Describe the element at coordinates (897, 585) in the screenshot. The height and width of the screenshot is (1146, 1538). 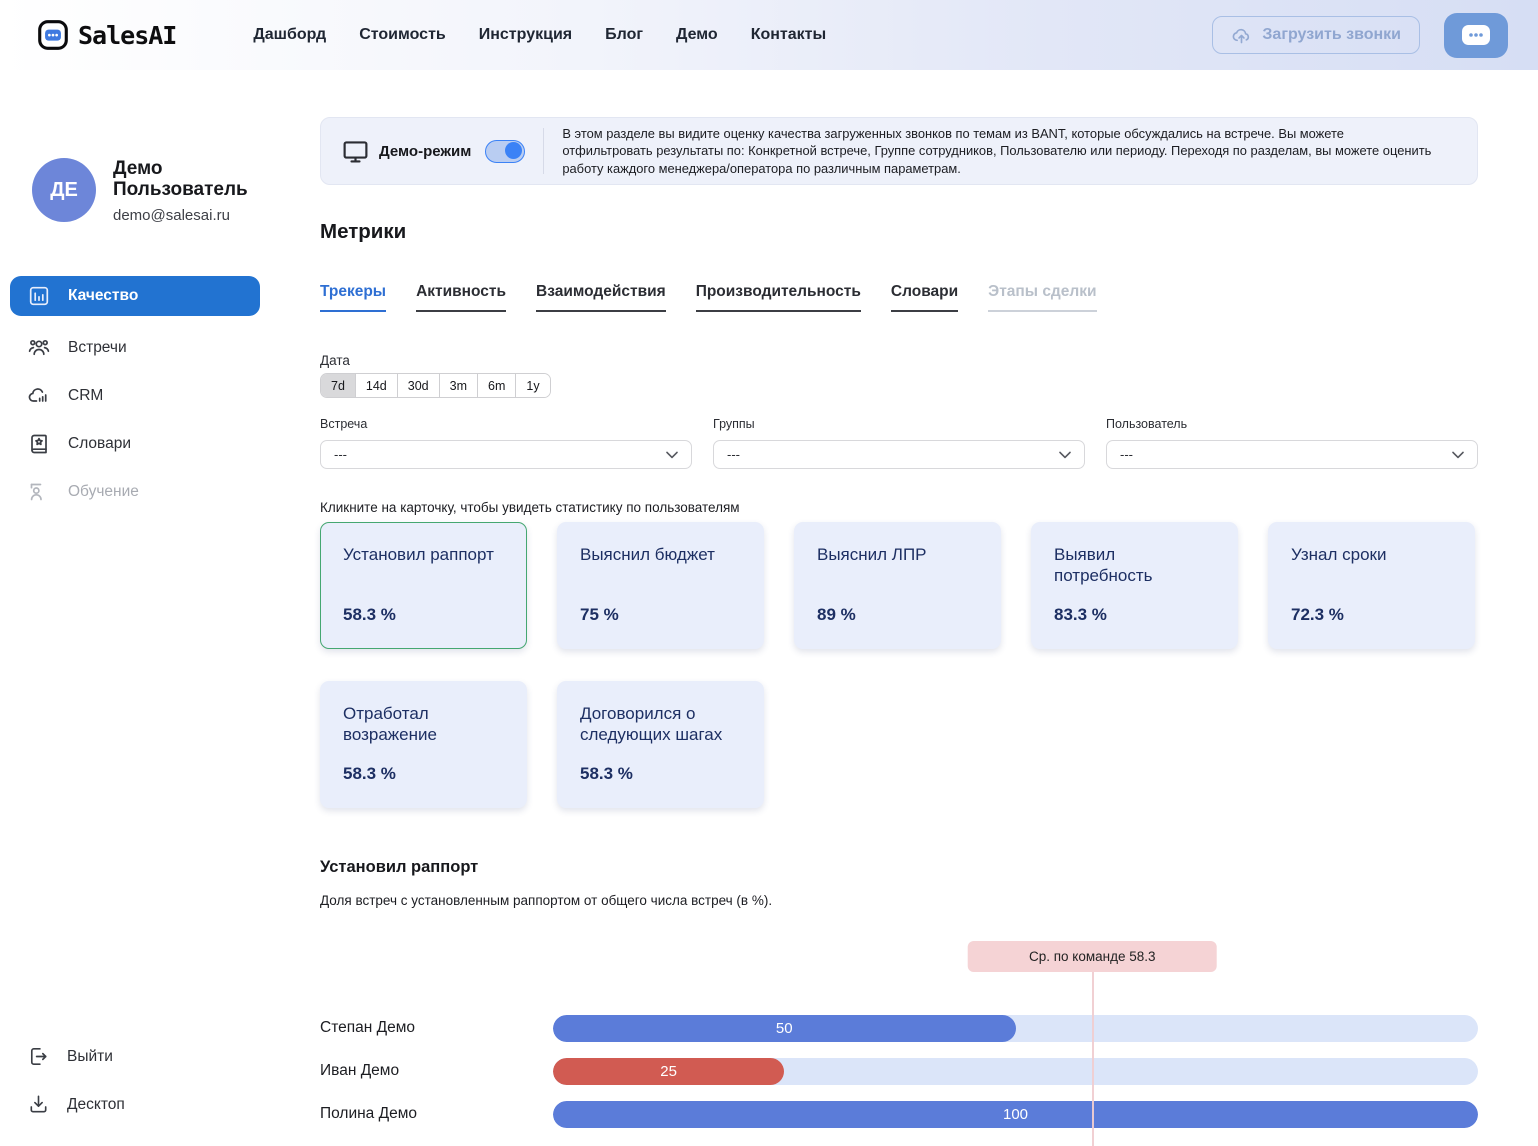
I see `metric-card-decision-maker: Выяснил ЛПР 89 %` at that location.